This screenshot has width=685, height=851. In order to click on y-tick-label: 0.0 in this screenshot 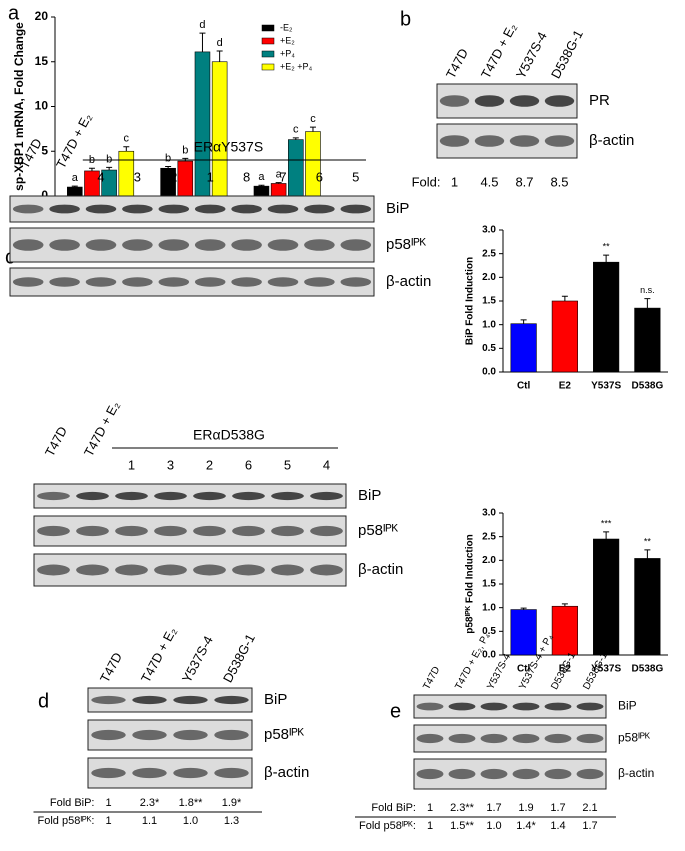, I will do `click(489, 372)`.